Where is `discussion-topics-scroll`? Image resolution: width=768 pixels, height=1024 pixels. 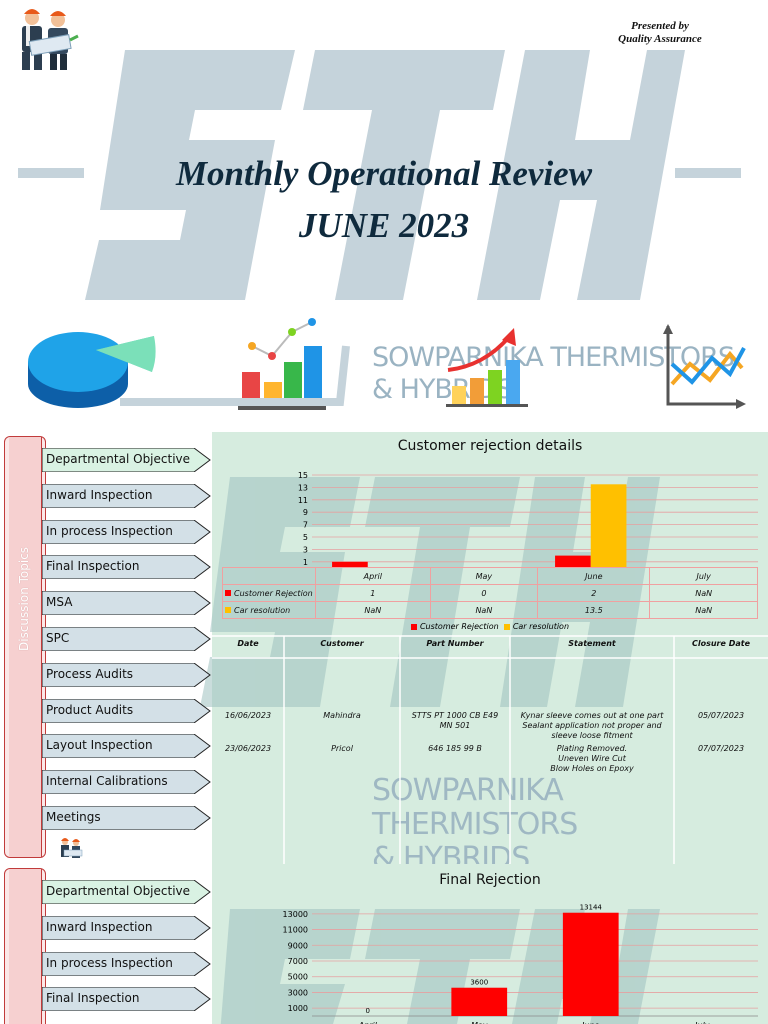 discussion-topics-scroll is located at coordinates (25, 647).